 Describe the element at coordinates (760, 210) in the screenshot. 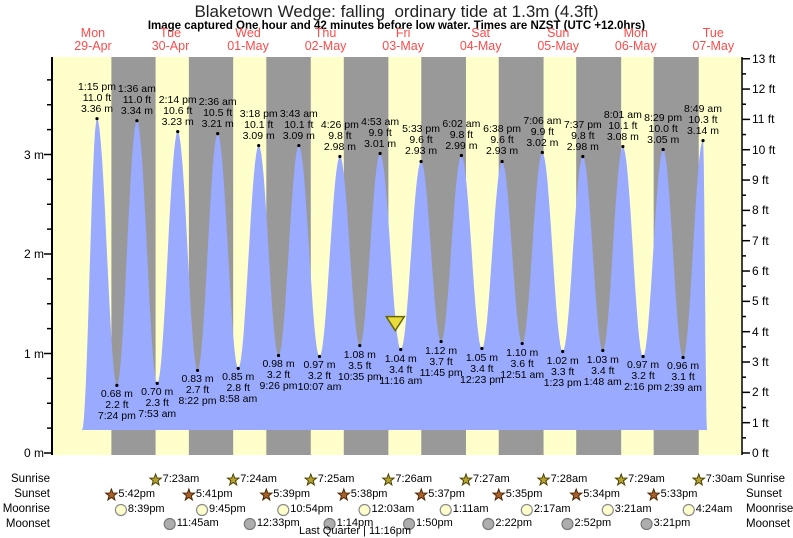

I see `y-axis-right-label: 8 ft` at that location.